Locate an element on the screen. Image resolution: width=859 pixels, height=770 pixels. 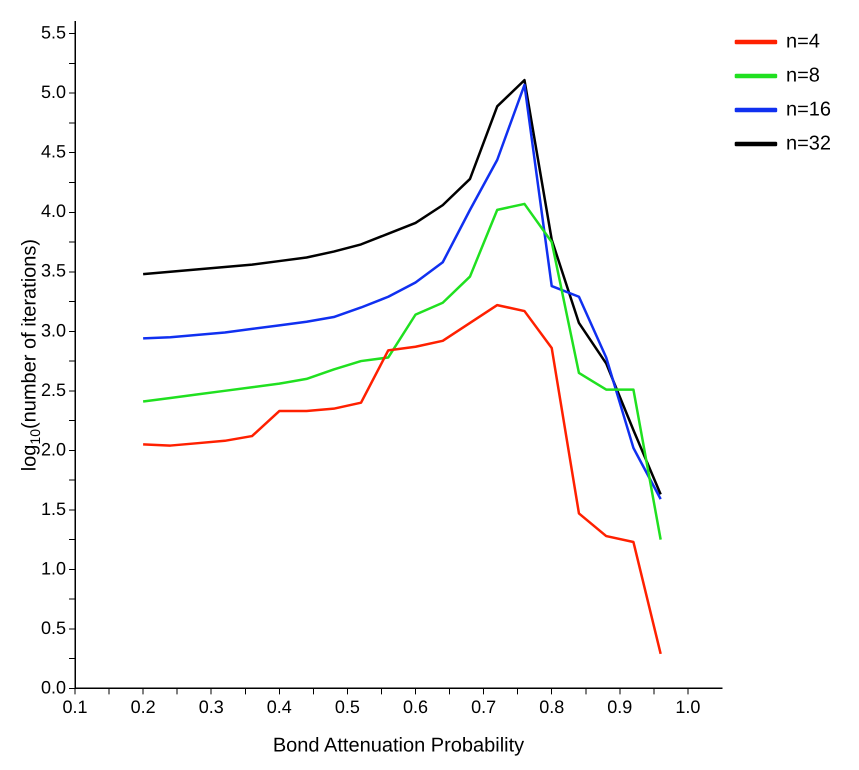
x-axis-title: Bond Attenuation Probability is located at coordinates (398, 745).